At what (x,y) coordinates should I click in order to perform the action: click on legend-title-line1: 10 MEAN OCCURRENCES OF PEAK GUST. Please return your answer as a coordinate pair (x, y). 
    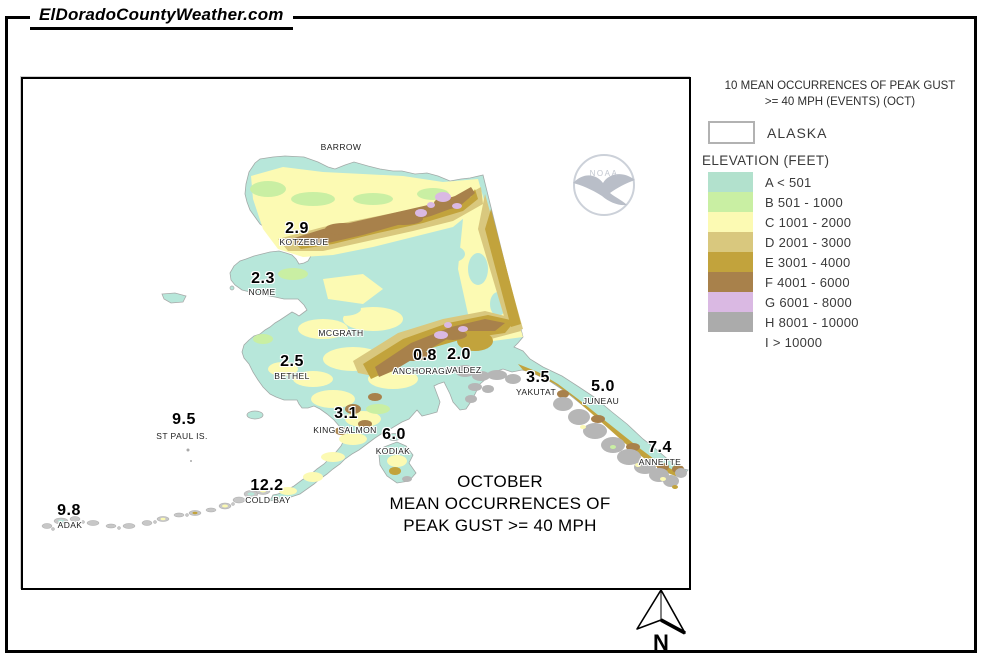
    Looking at the image, I should click on (840, 86).